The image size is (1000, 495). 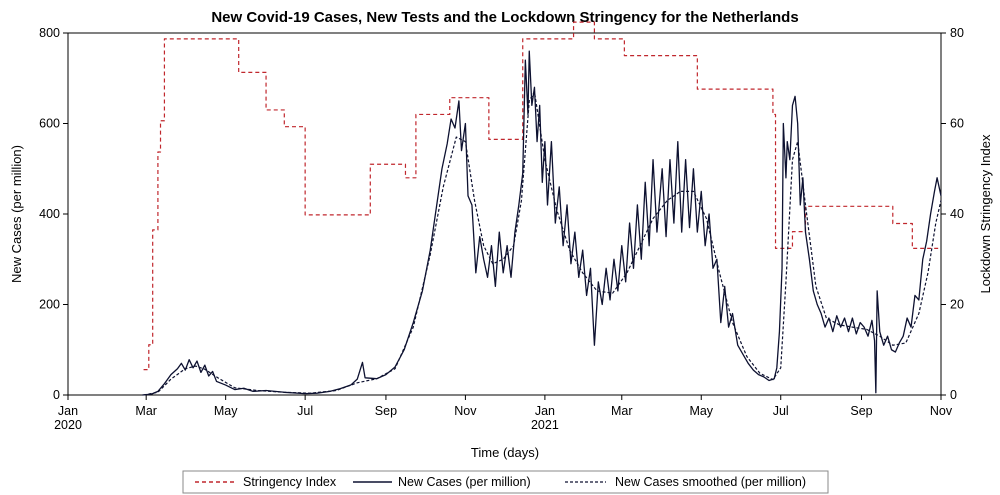 I want to click on y-left-tick-label: 200, so click(x=49, y=305).